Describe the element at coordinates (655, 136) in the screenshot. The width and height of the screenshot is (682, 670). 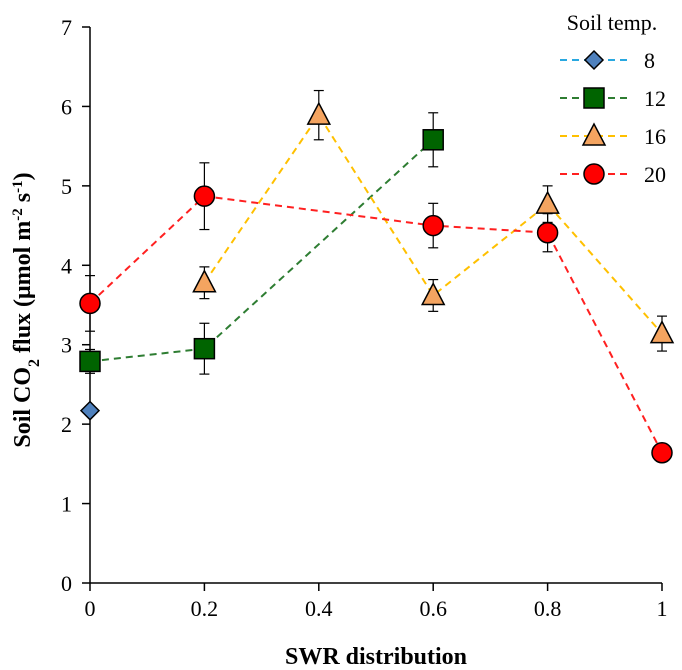
I see `legend-label: 16` at that location.